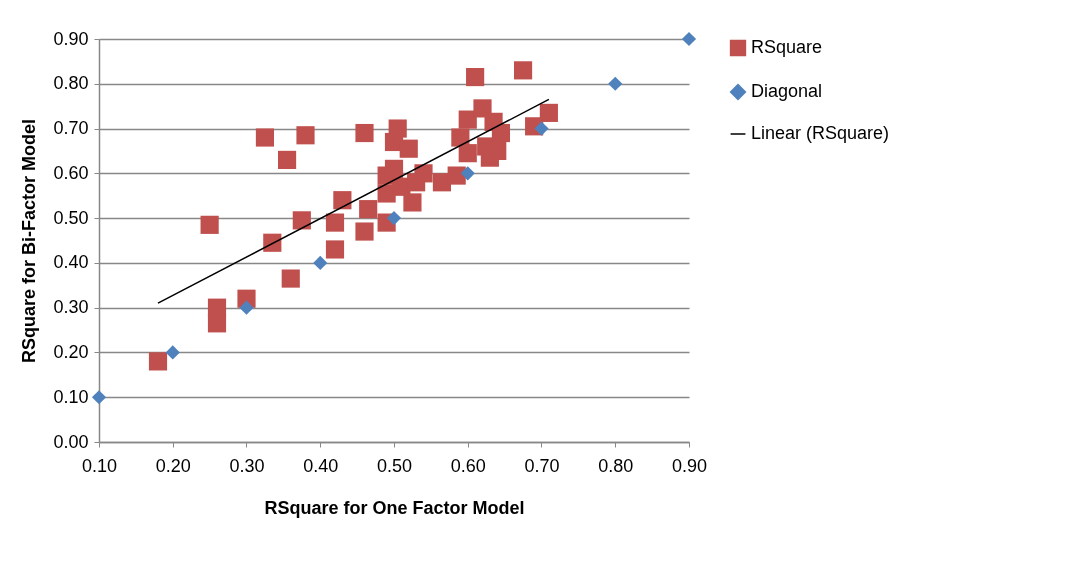 This screenshot has width=1071, height=577. What do you see at coordinates (321, 465) in the screenshot?
I see `x-tick-label: 0.40` at bounding box center [321, 465].